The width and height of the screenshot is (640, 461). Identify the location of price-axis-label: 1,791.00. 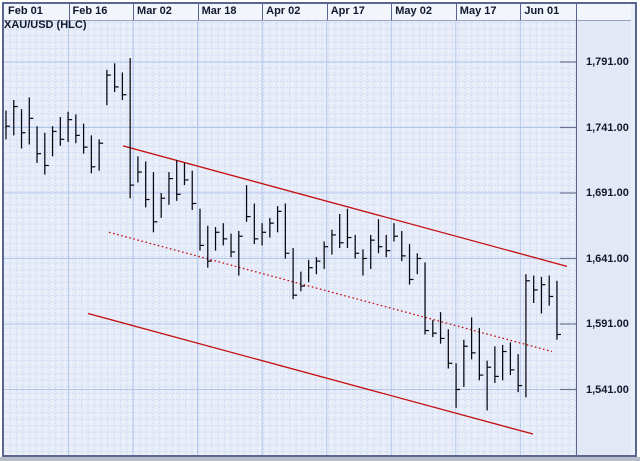
(607, 62).